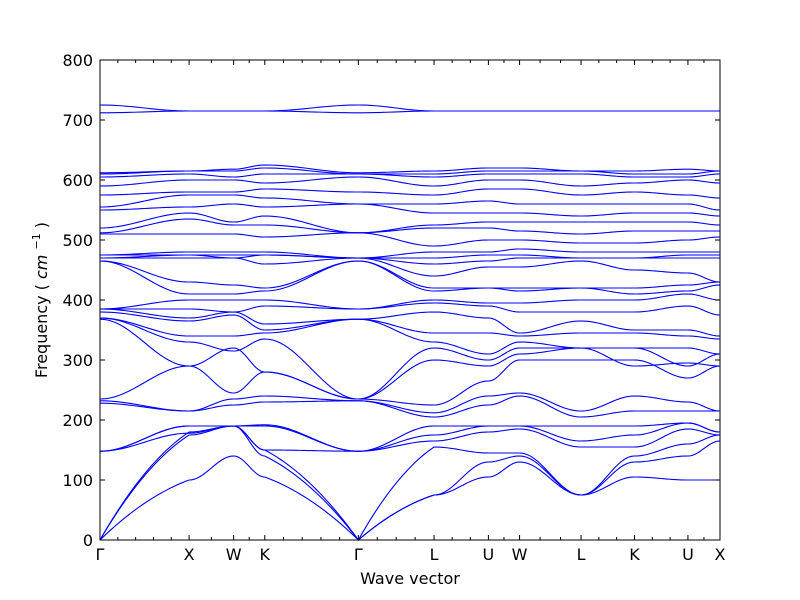 The width and height of the screenshot is (800, 600). Describe the element at coordinates (581, 554) in the screenshot. I see `x-tick-label-8: L` at that location.